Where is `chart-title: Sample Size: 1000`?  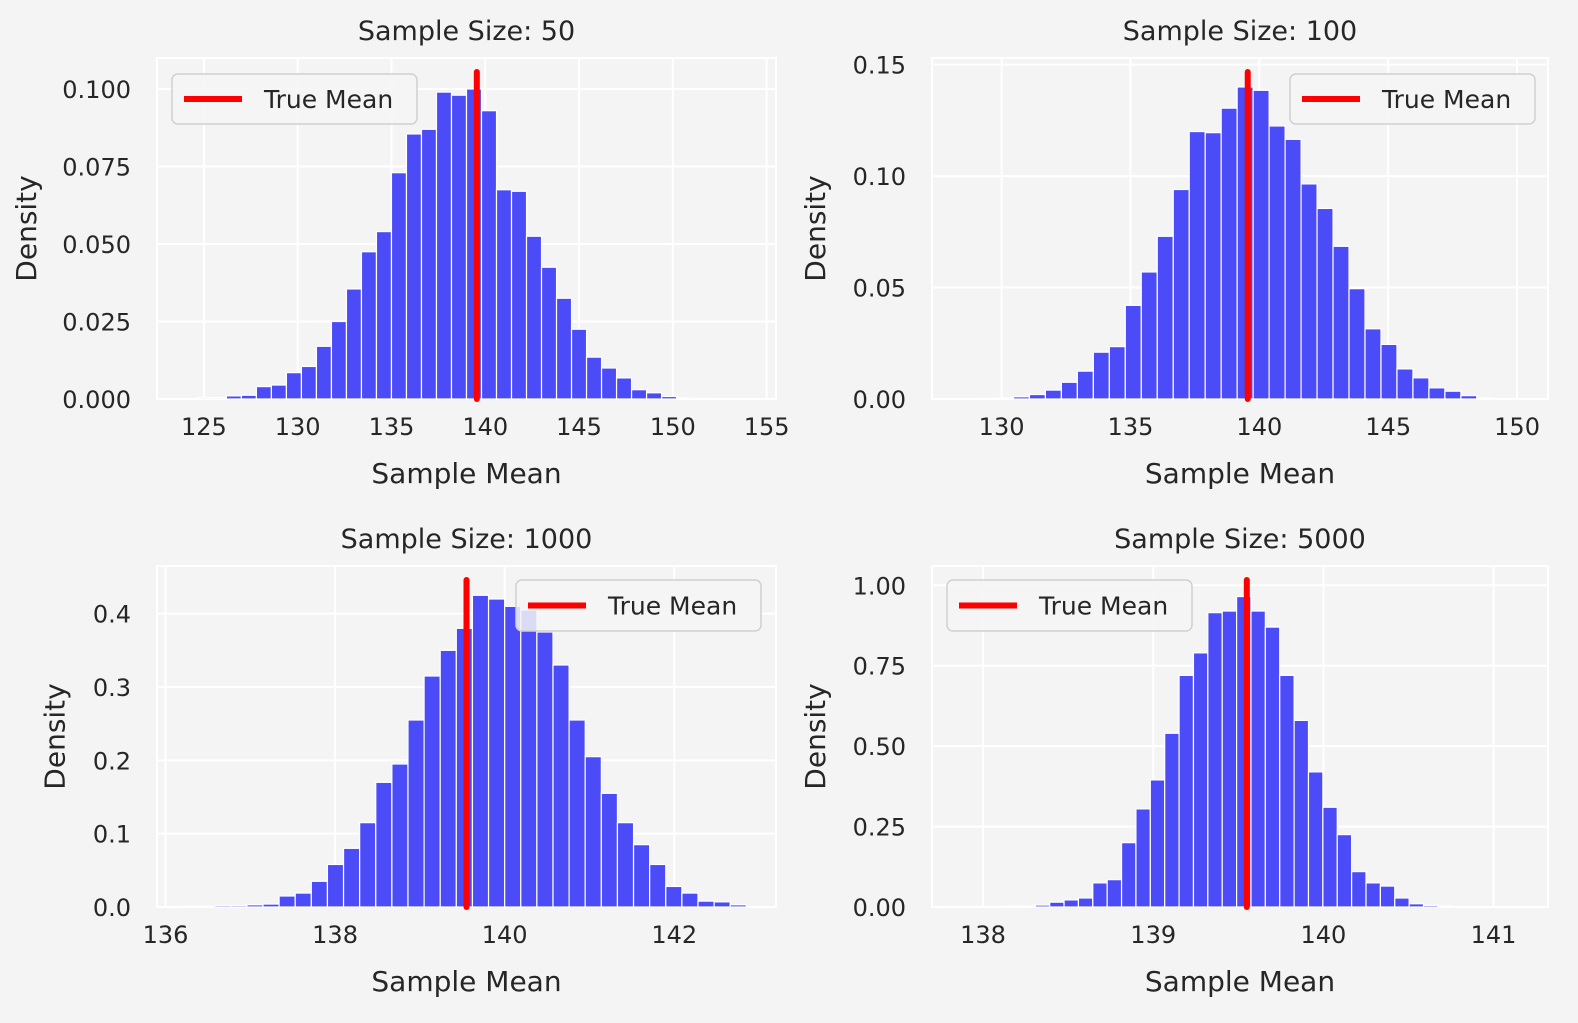 chart-title: Sample Size: 1000 is located at coordinates (467, 539).